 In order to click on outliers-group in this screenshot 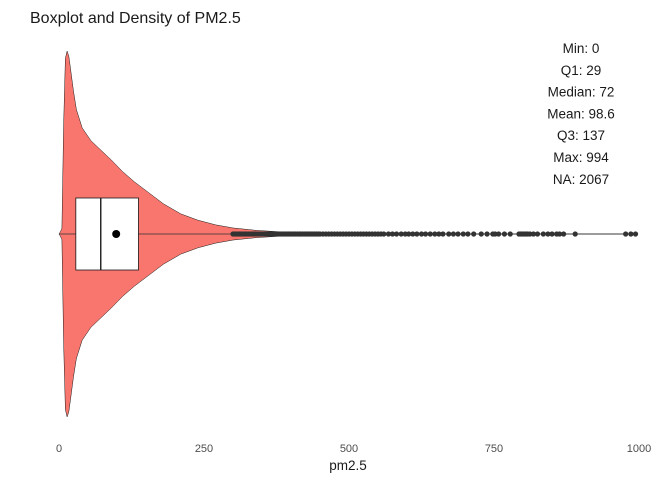, I will do `click(434, 234)`.